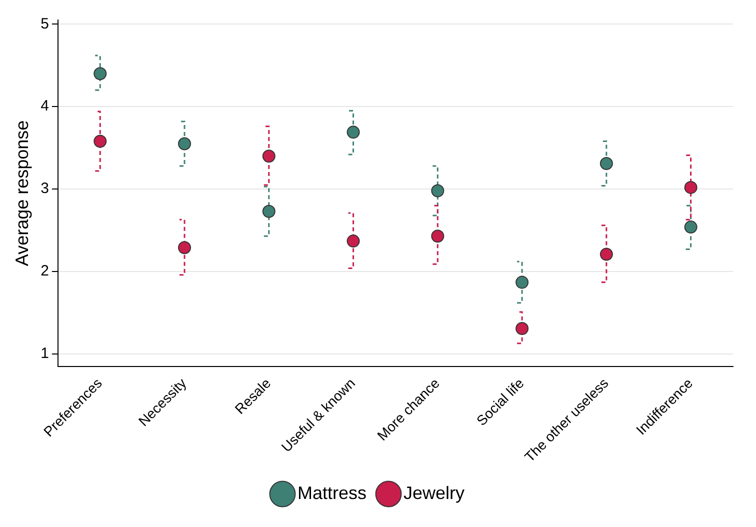 The width and height of the screenshot is (756, 527). I want to click on y-tick-label: 5, so click(44, 23).